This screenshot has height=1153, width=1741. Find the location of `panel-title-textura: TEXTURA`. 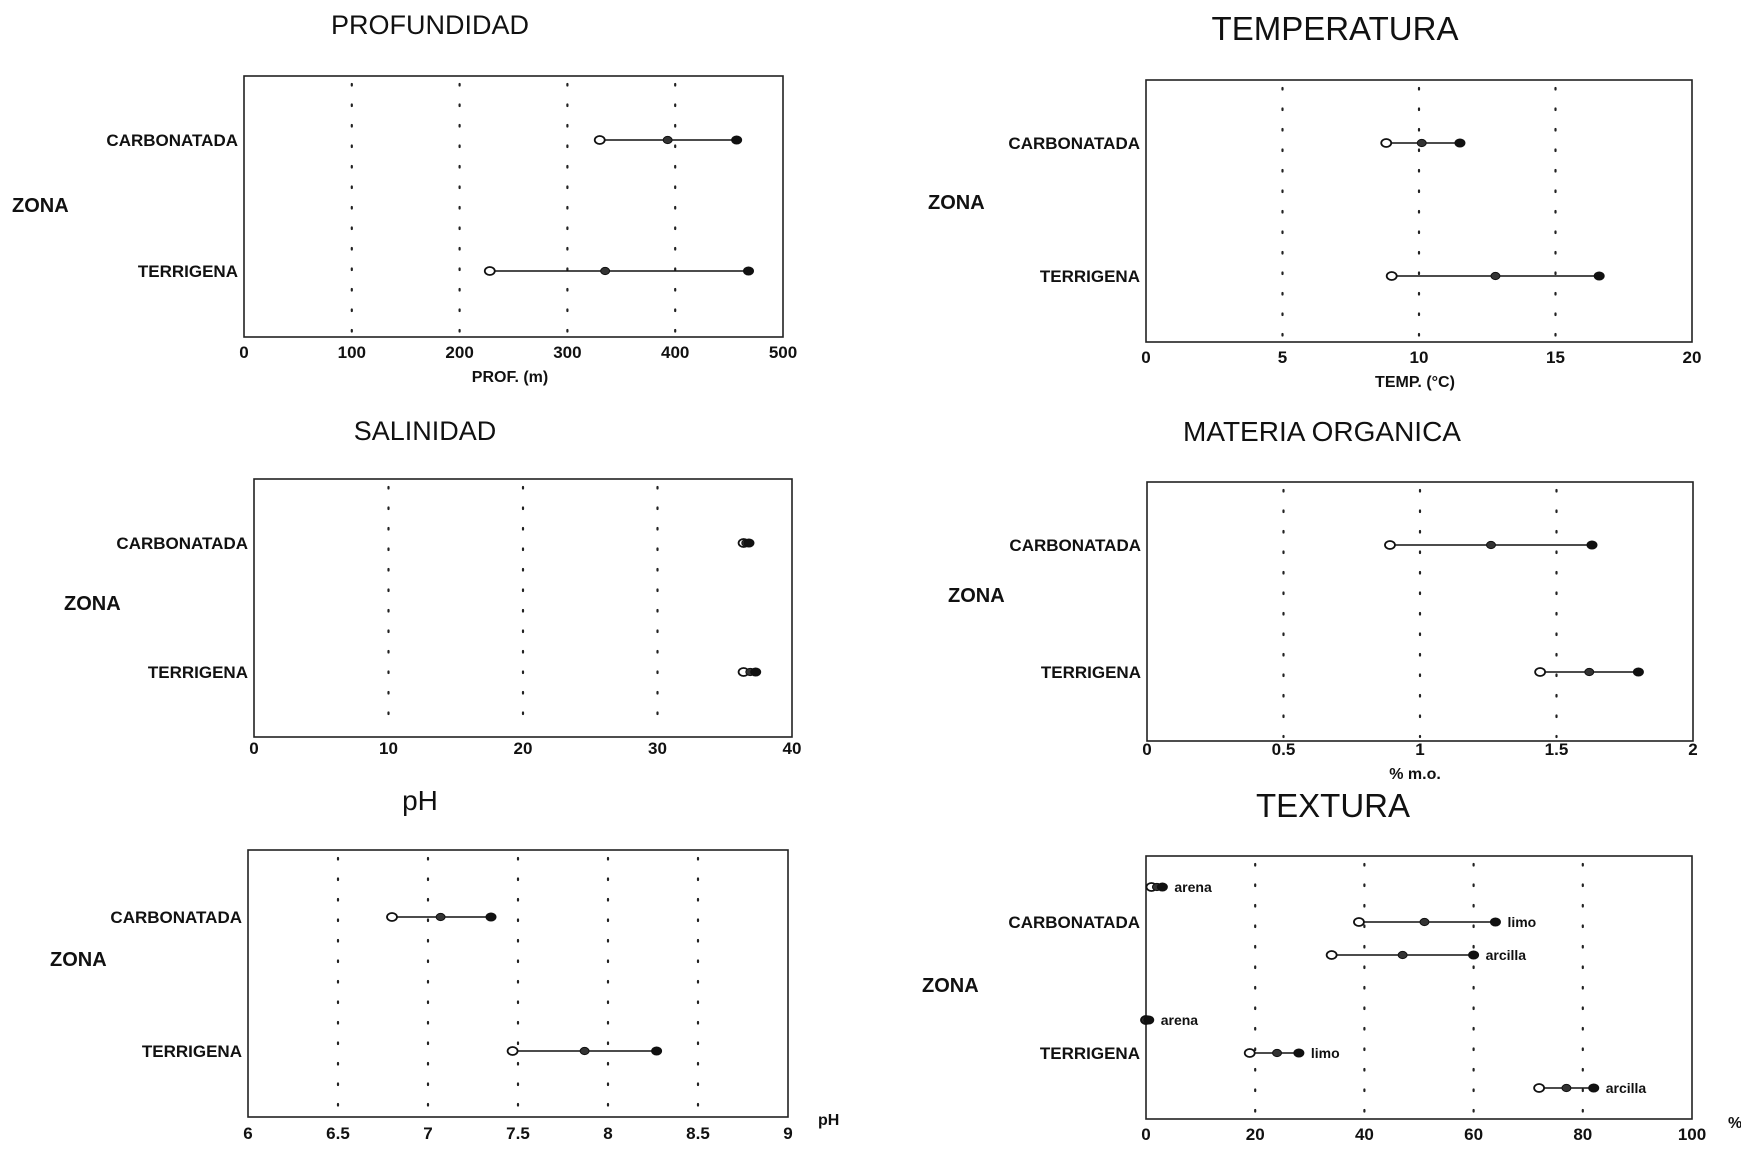

panel-title-textura: TEXTURA is located at coordinates (1333, 805).